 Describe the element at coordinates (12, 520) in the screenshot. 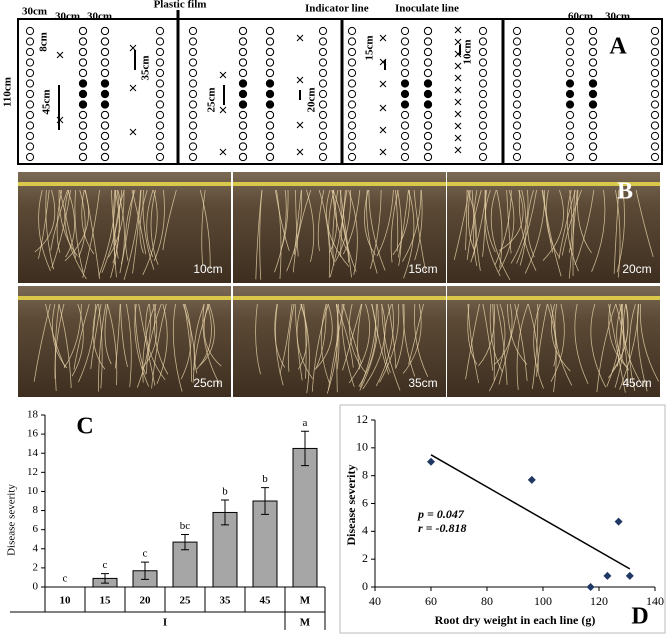

I see `y-axis-title: Disease severity` at that location.